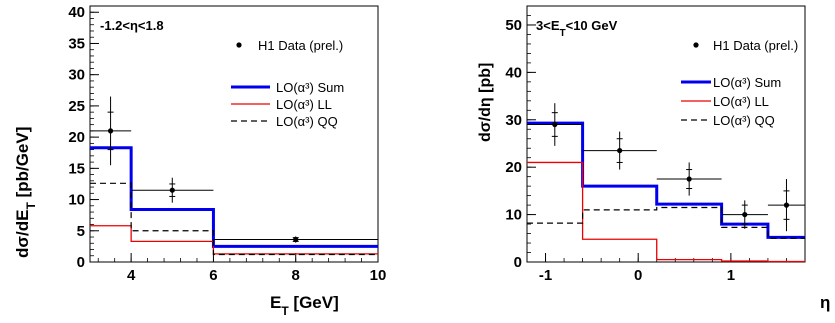  Describe the element at coordinates (747, 82) in the screenshot. I see `right-legend-sum-label: LO(α³) Sum` at that location.